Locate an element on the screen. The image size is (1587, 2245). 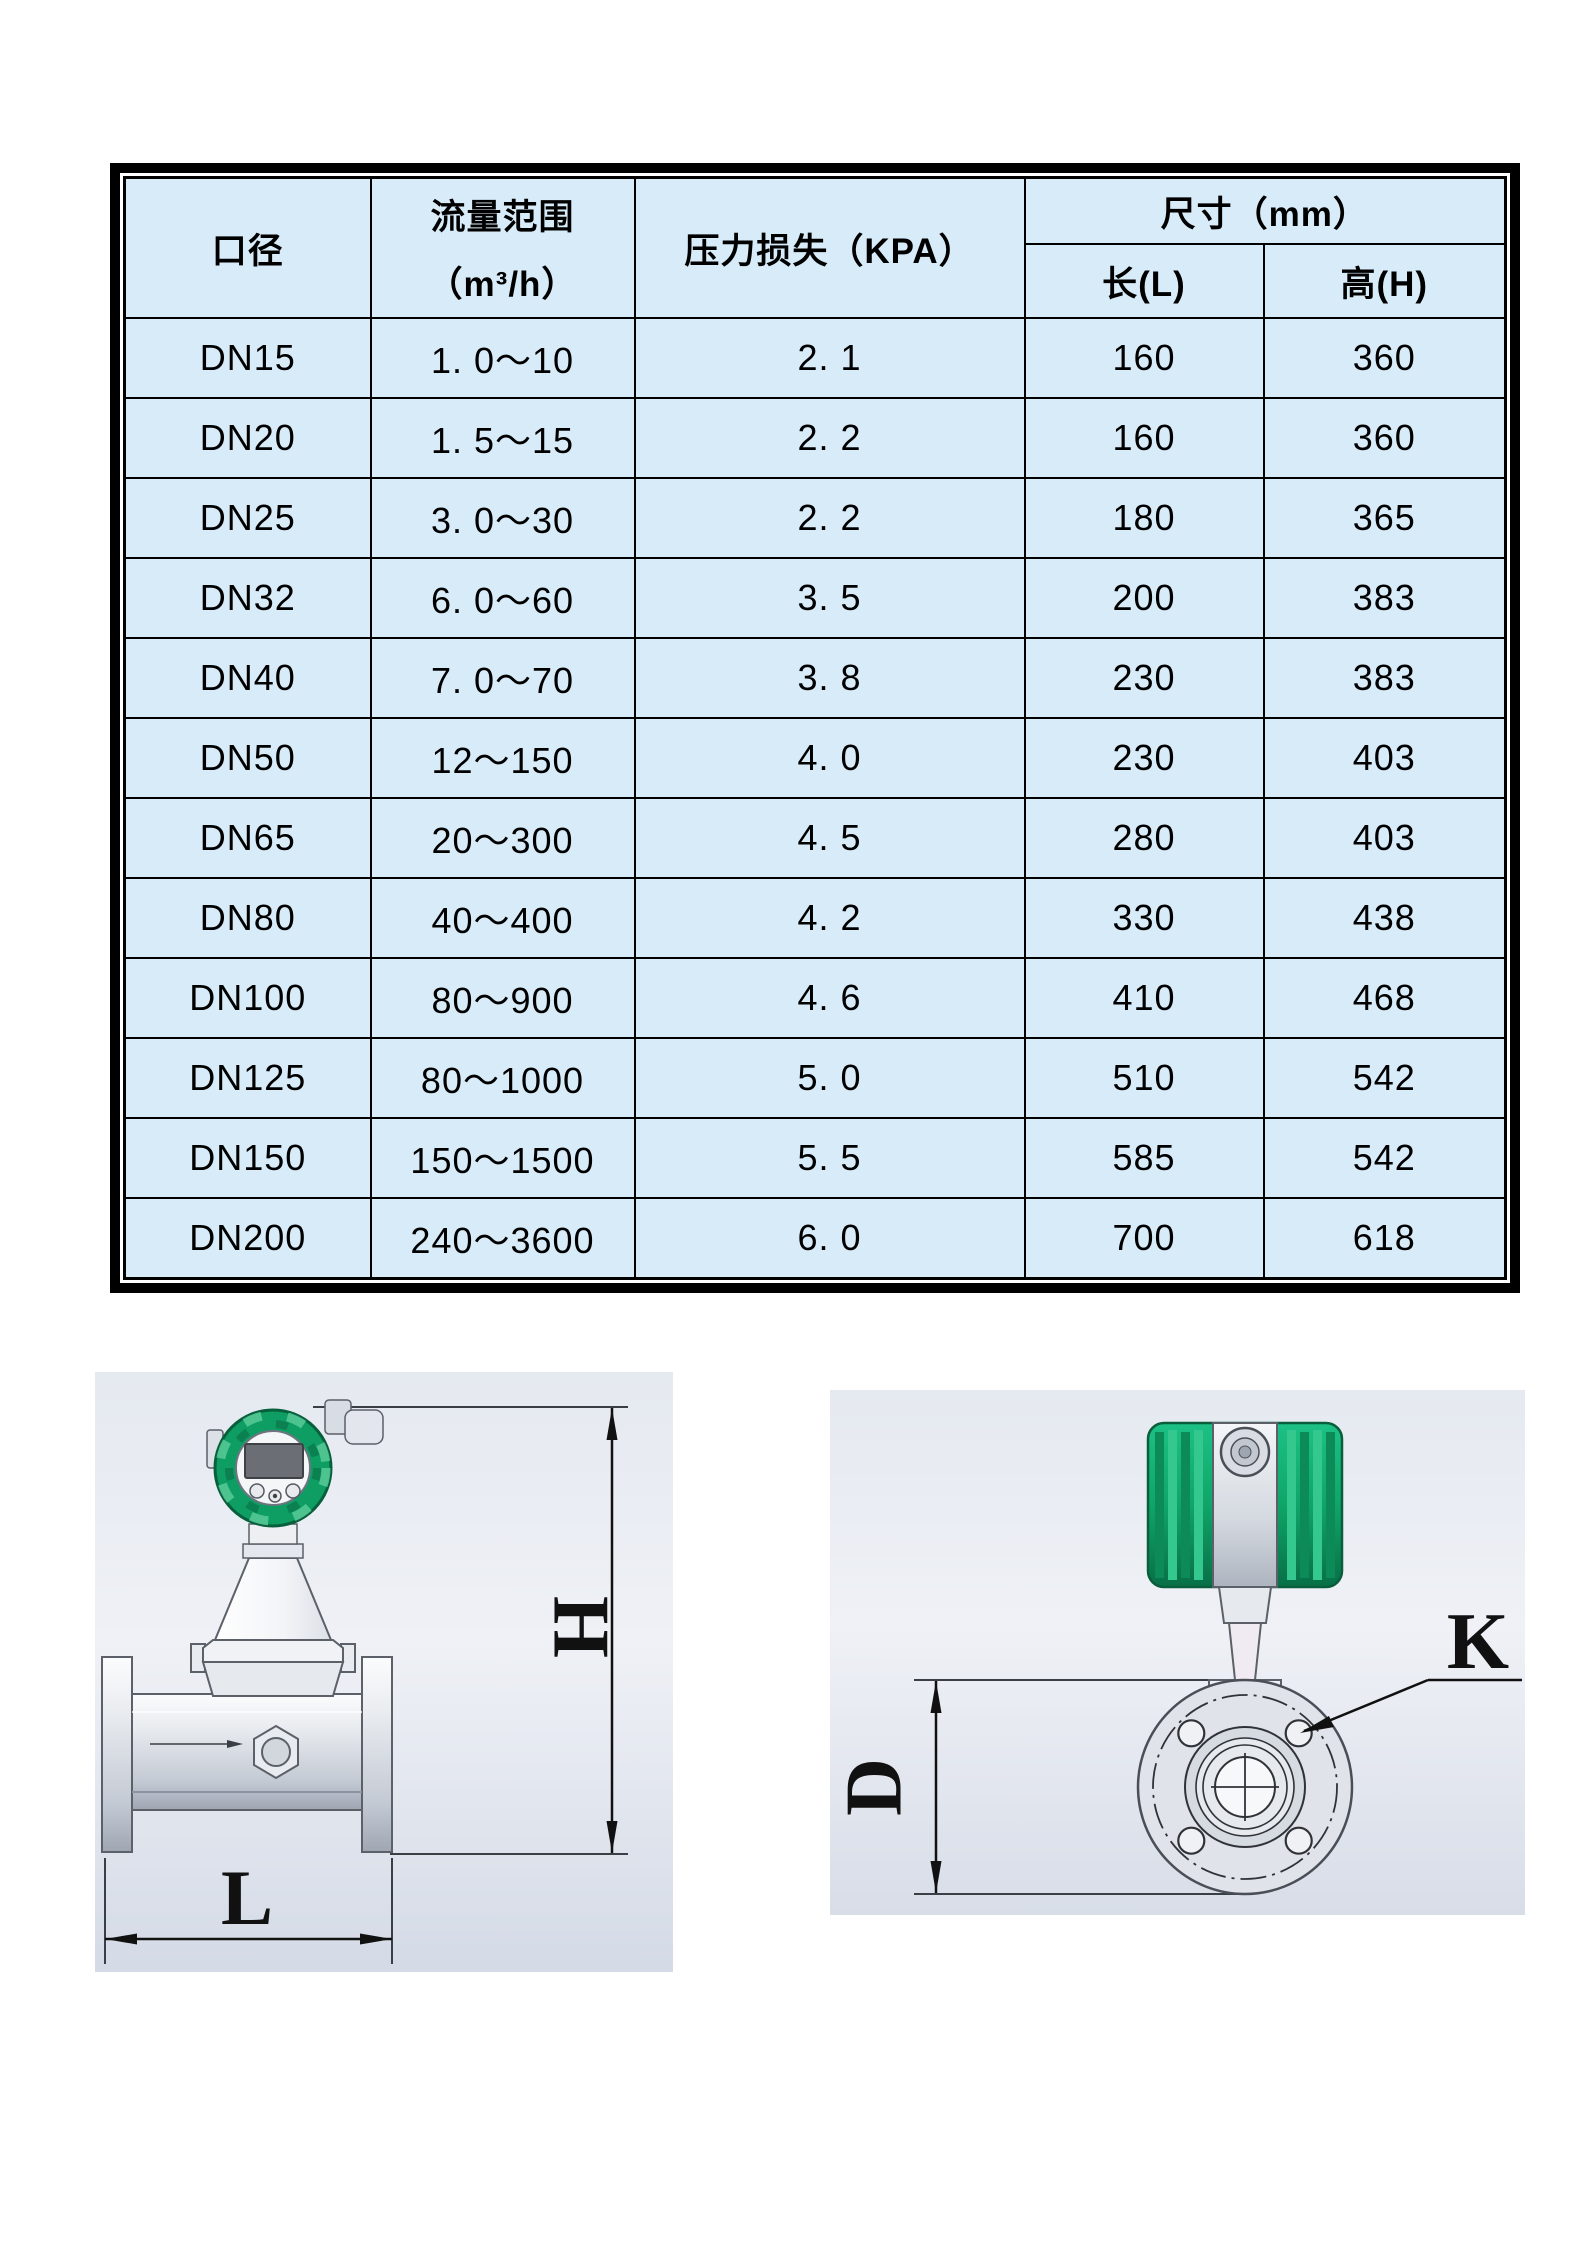
table-row: DN15 1. 0～10 2. 1 160 360 is located at coordinates (815, 358).